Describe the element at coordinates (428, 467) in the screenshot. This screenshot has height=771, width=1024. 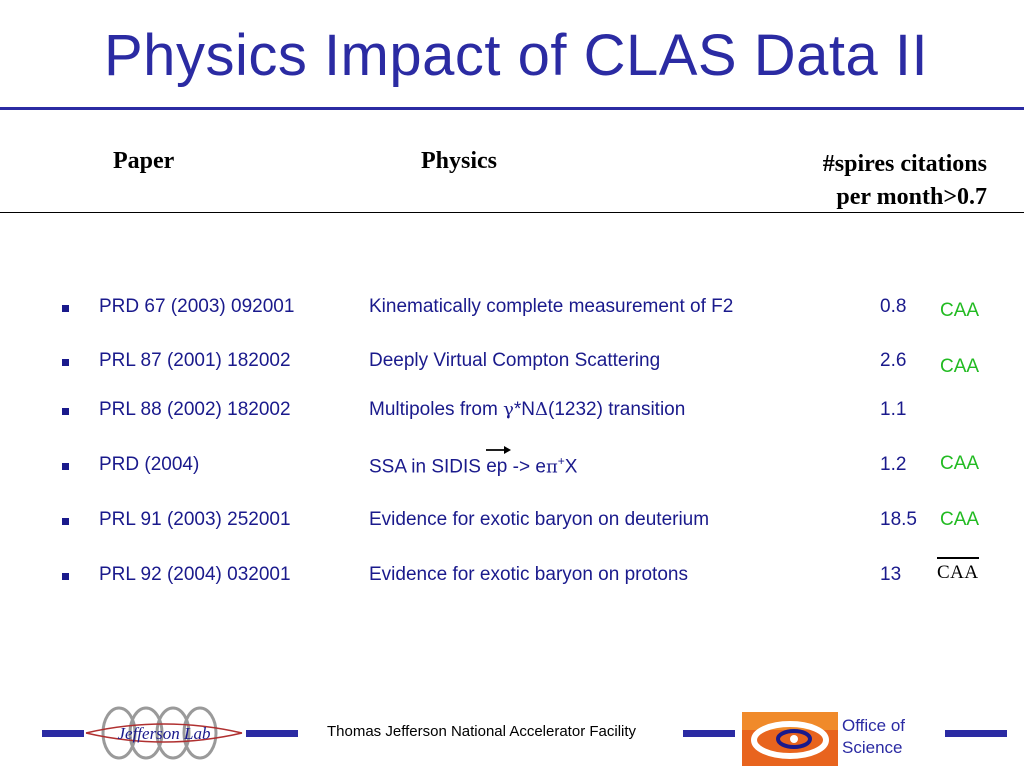
I see `physics-text: SSA in SIDIS` at that location.